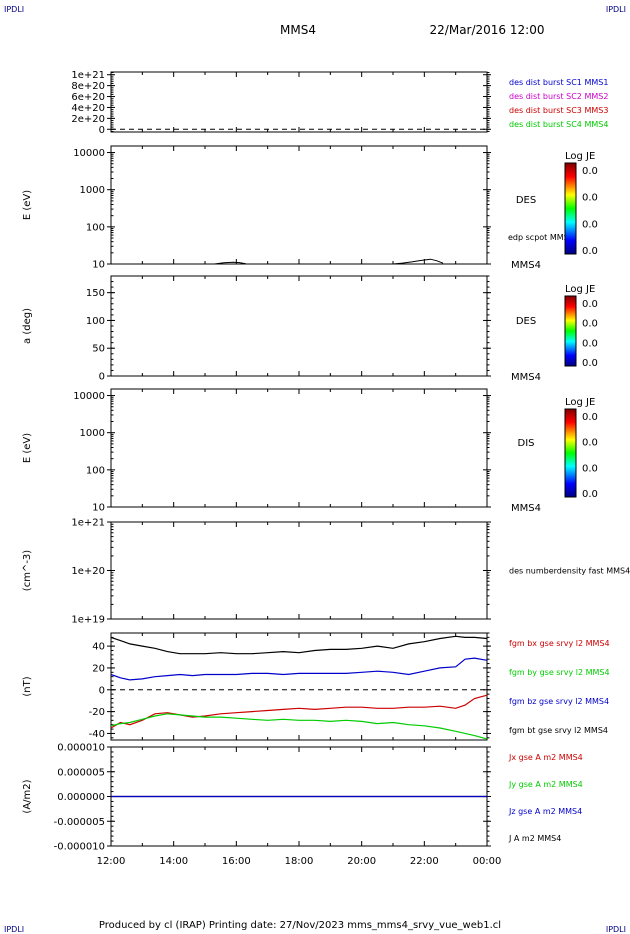  I want to click on y-tick-label: 20, so click(98, 668).